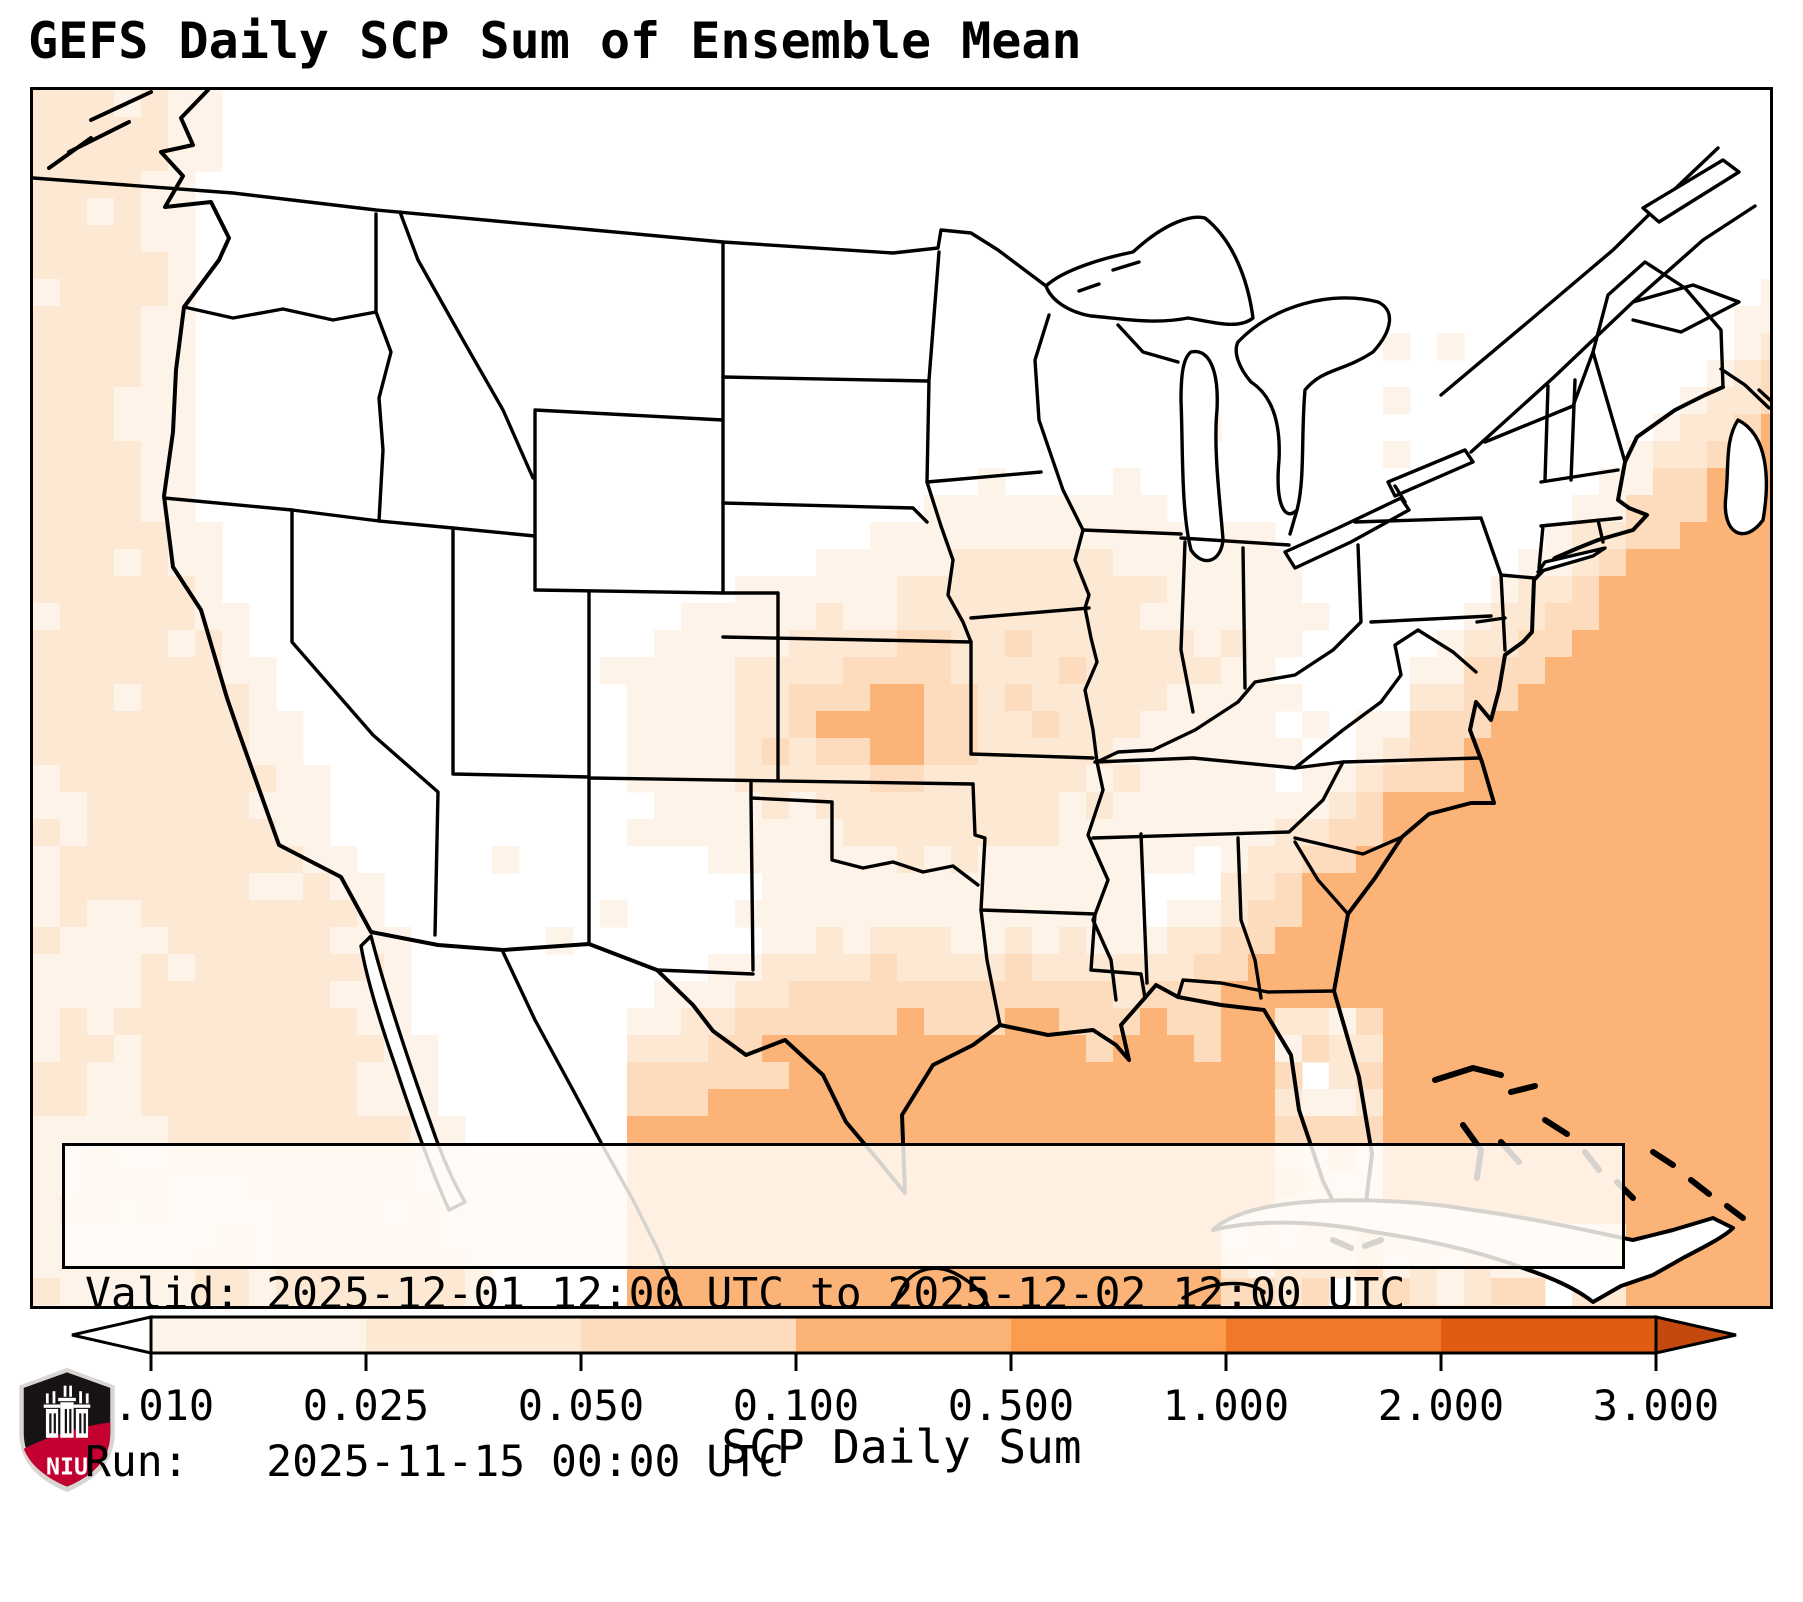  What do you see at coordinates (67, 1421) in the screenshot?
I see `logo-castle-windows` at bounding box center [67, 1421].